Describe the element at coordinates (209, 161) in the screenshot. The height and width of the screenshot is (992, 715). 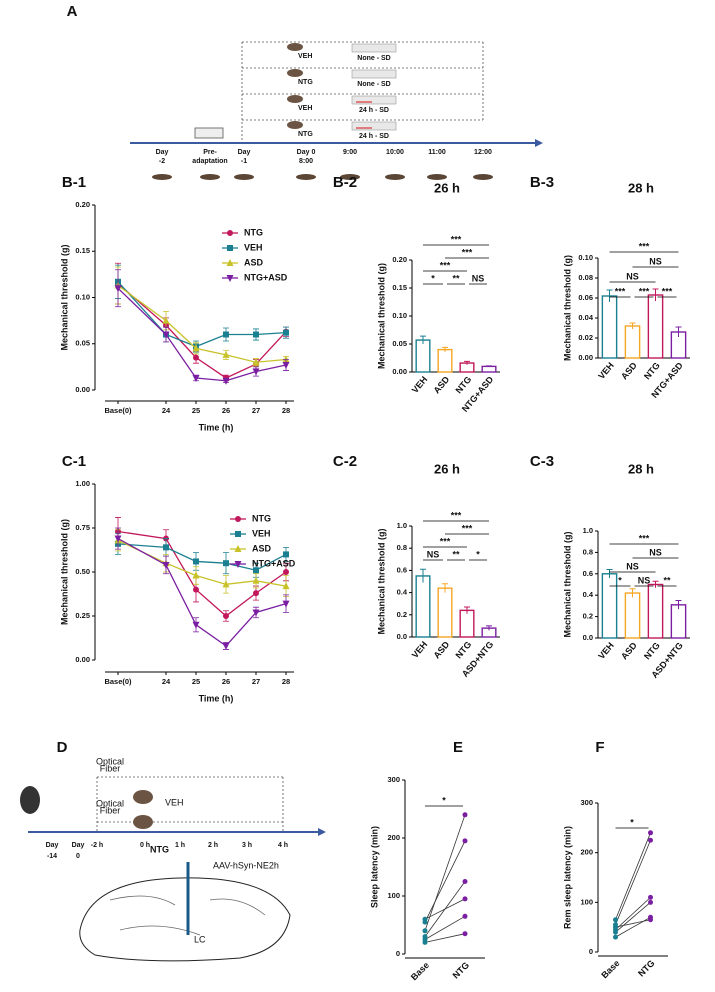
I see `timeline-label: adaptation` at that location.